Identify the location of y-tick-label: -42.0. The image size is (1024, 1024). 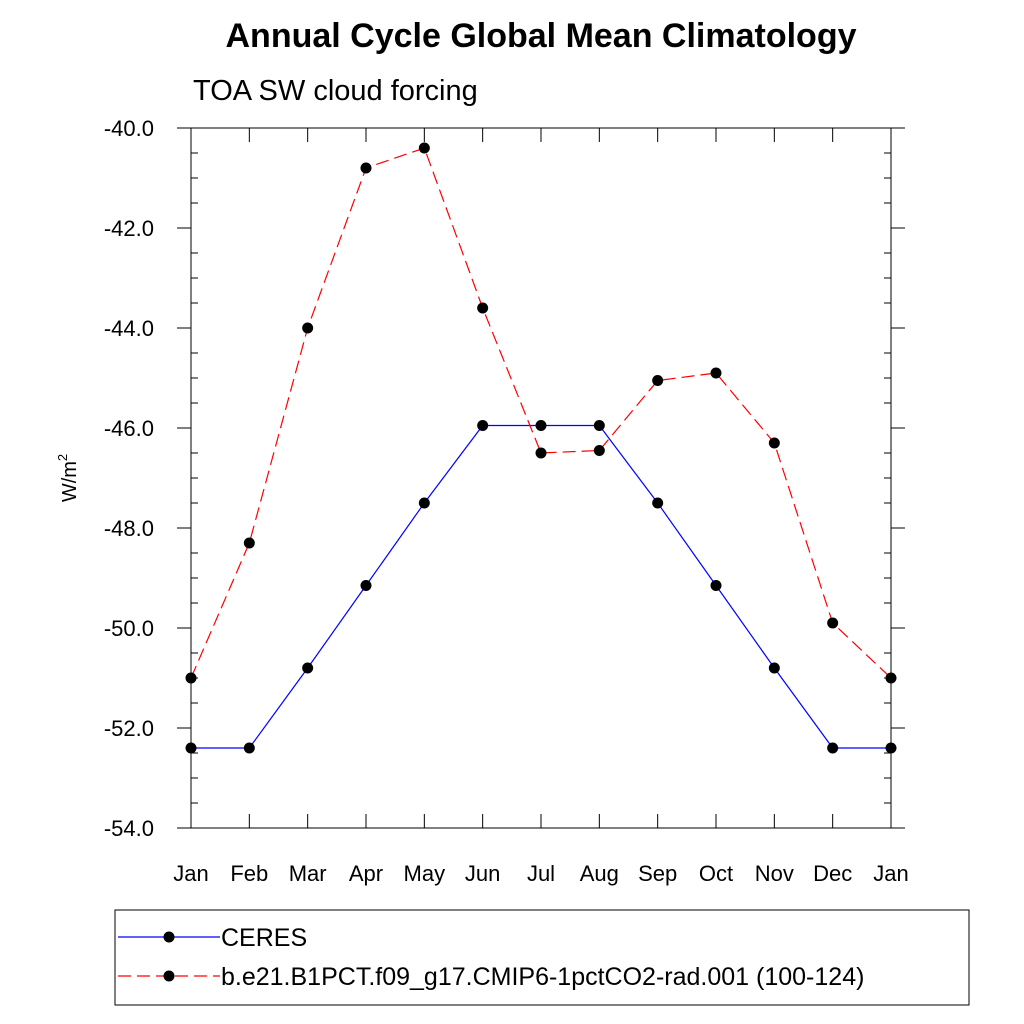
(129, 228).